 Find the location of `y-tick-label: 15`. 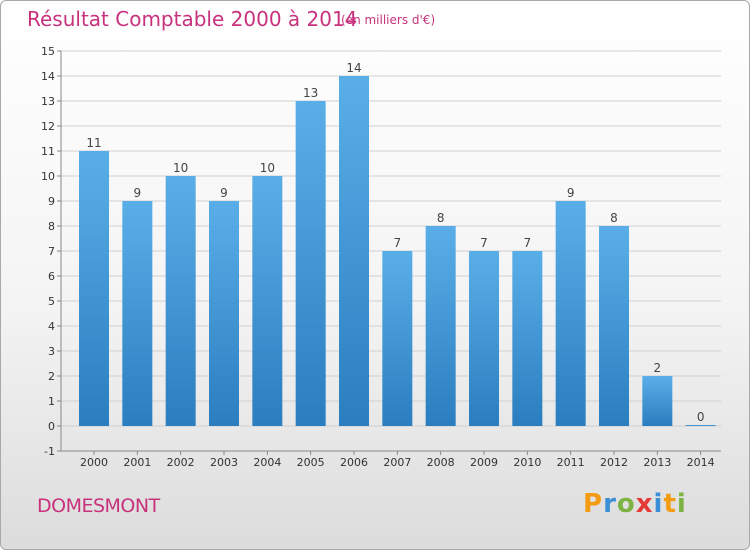

y-tick-label: 15 is located at coordinates (48, 51).